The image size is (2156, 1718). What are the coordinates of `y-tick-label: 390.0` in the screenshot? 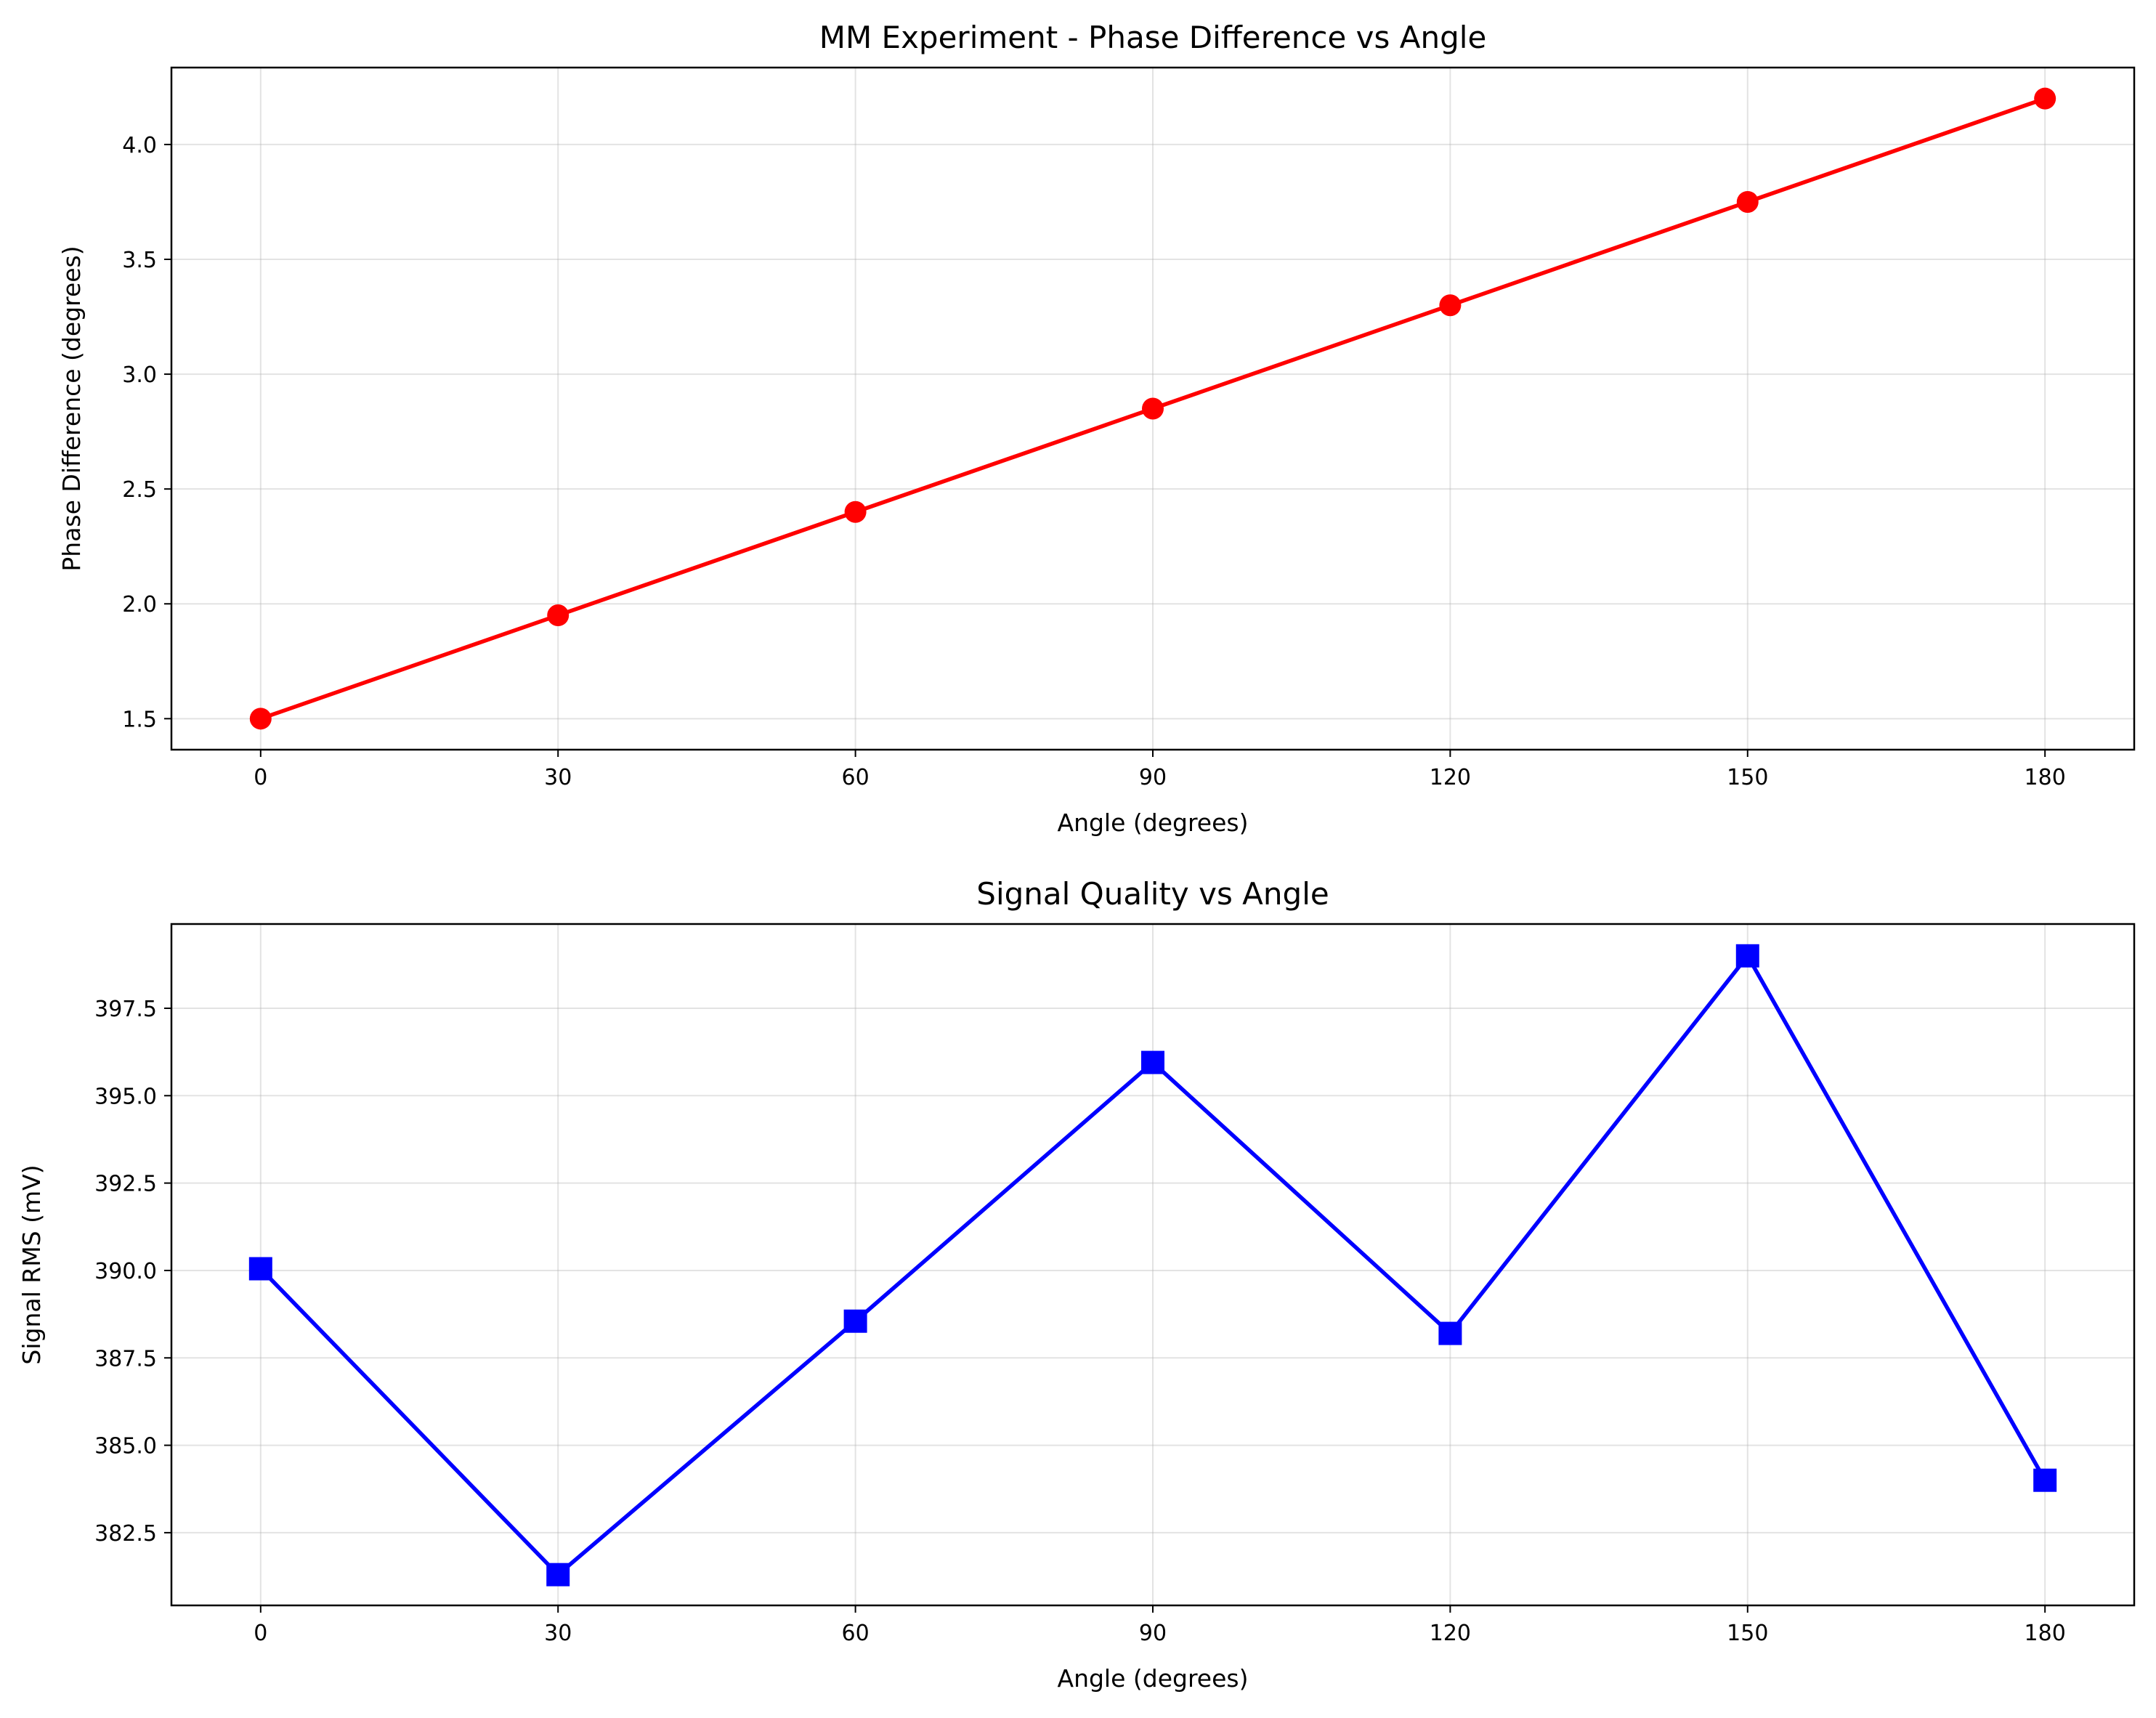 It's located at (125, 1272).